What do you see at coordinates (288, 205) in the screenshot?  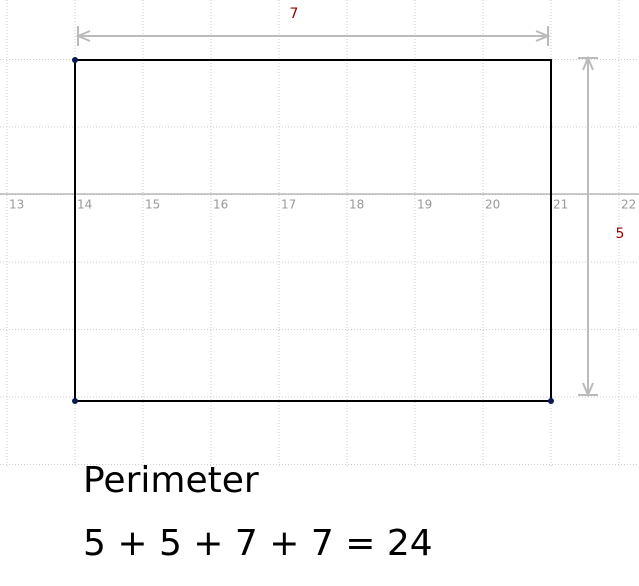 I see `tick-label: 17` at bounding box center [288, 205].